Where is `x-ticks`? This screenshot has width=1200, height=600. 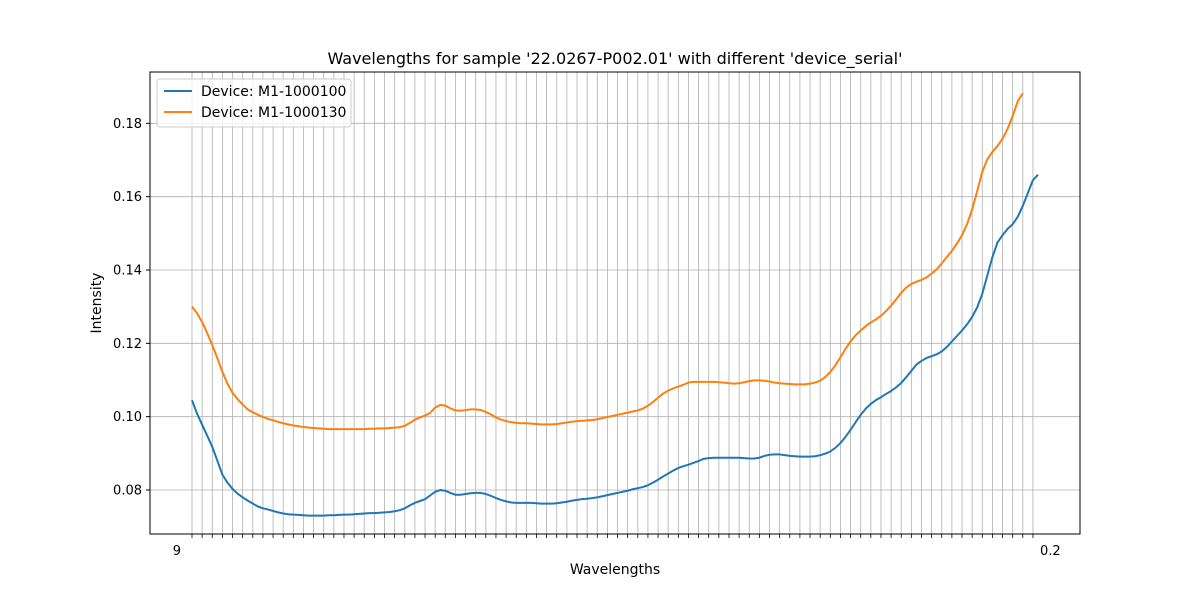 x-ticks is located at coordinates (612, 536).